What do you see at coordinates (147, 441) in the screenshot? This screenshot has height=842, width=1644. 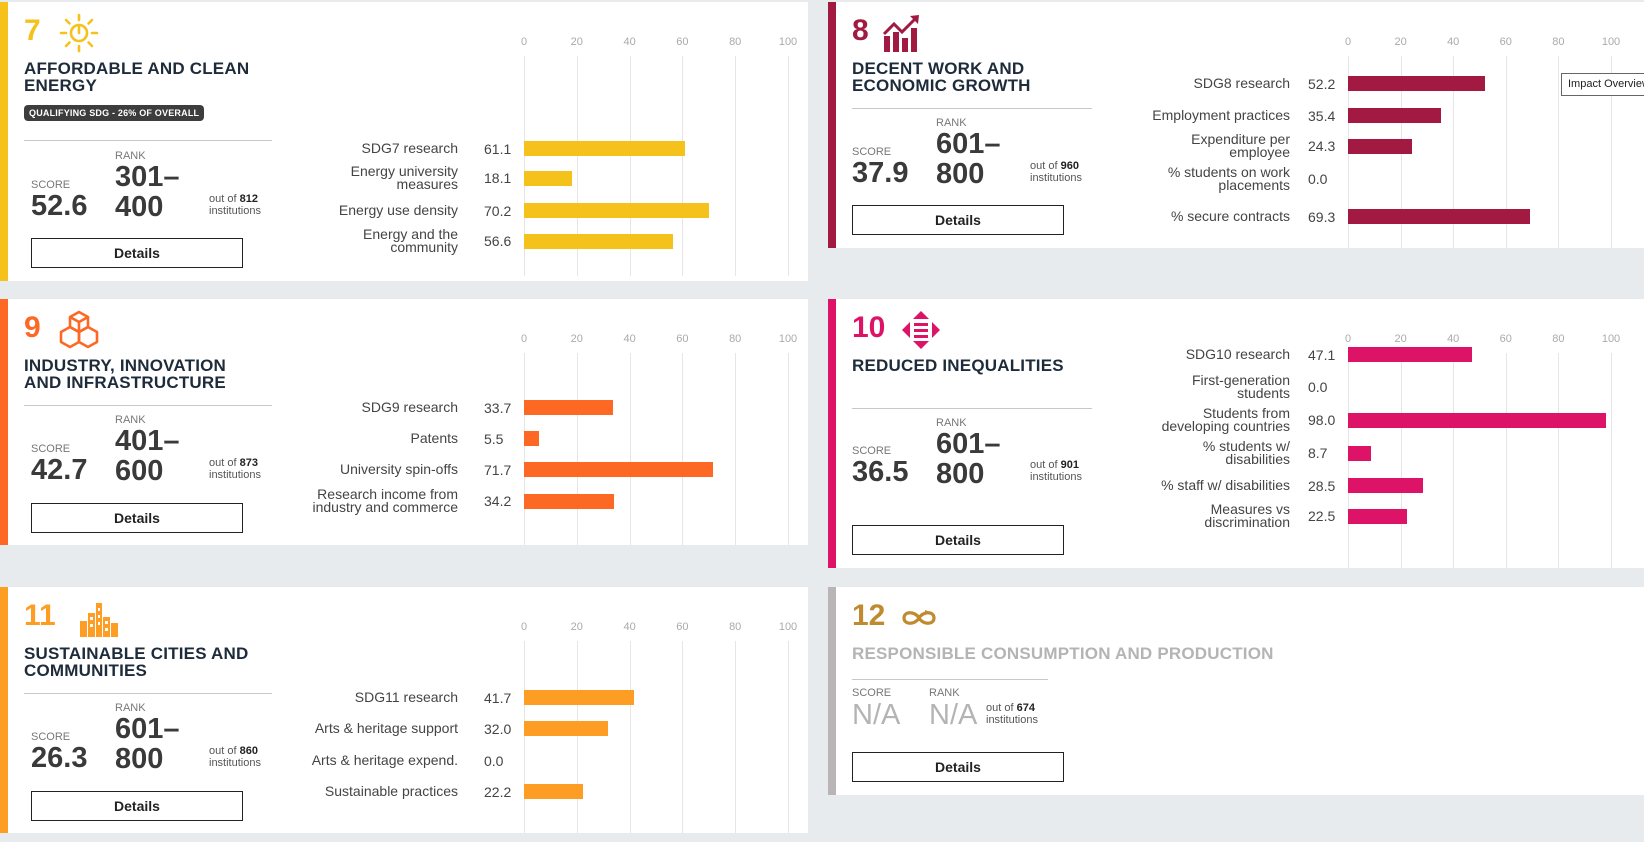 I see `sdg9-rank-line1: 401–` at bounding box center [147, 441].